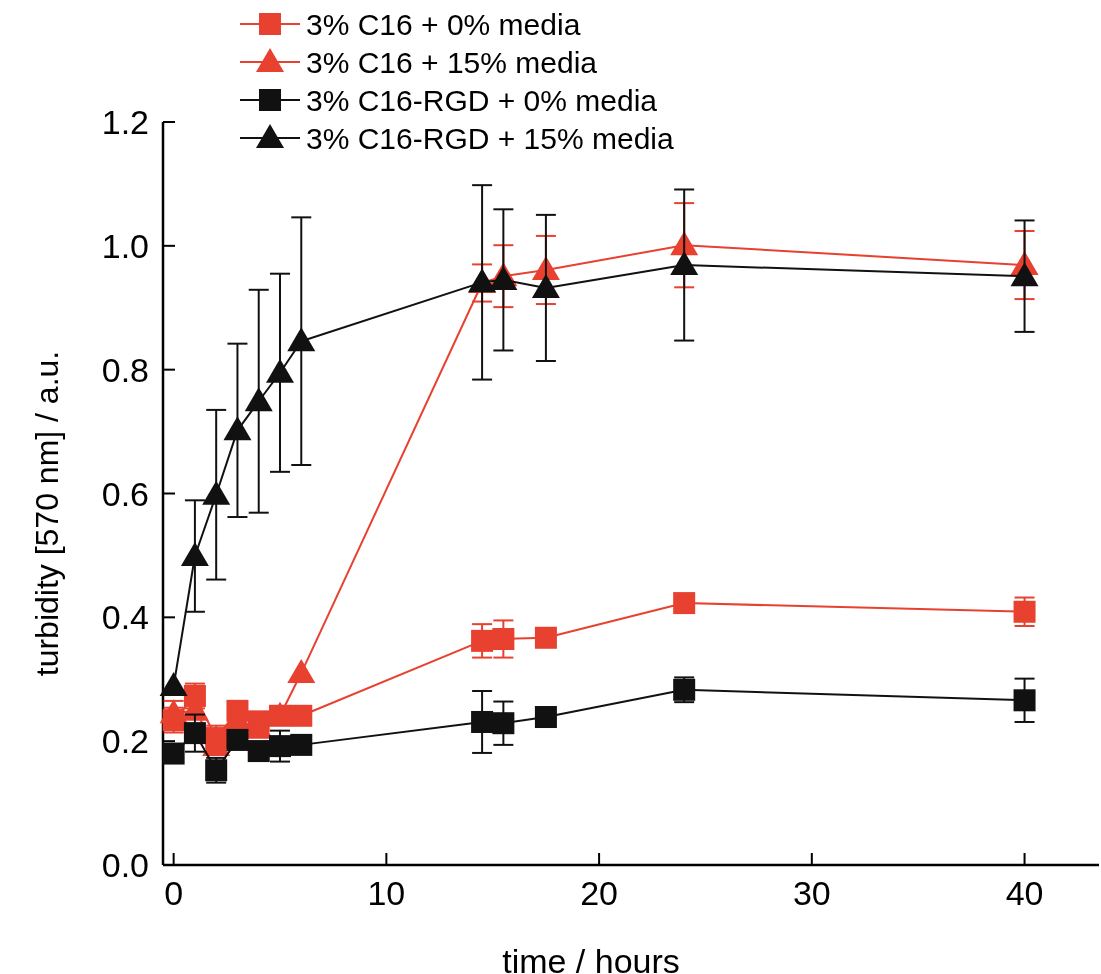 Image resolution: width=1101 pixels, height=974 pixels. Describe the element at coordinates (490, 138) in the screenshot. I see `legend-label: 3% C16-RGD + 15% media` at that location.